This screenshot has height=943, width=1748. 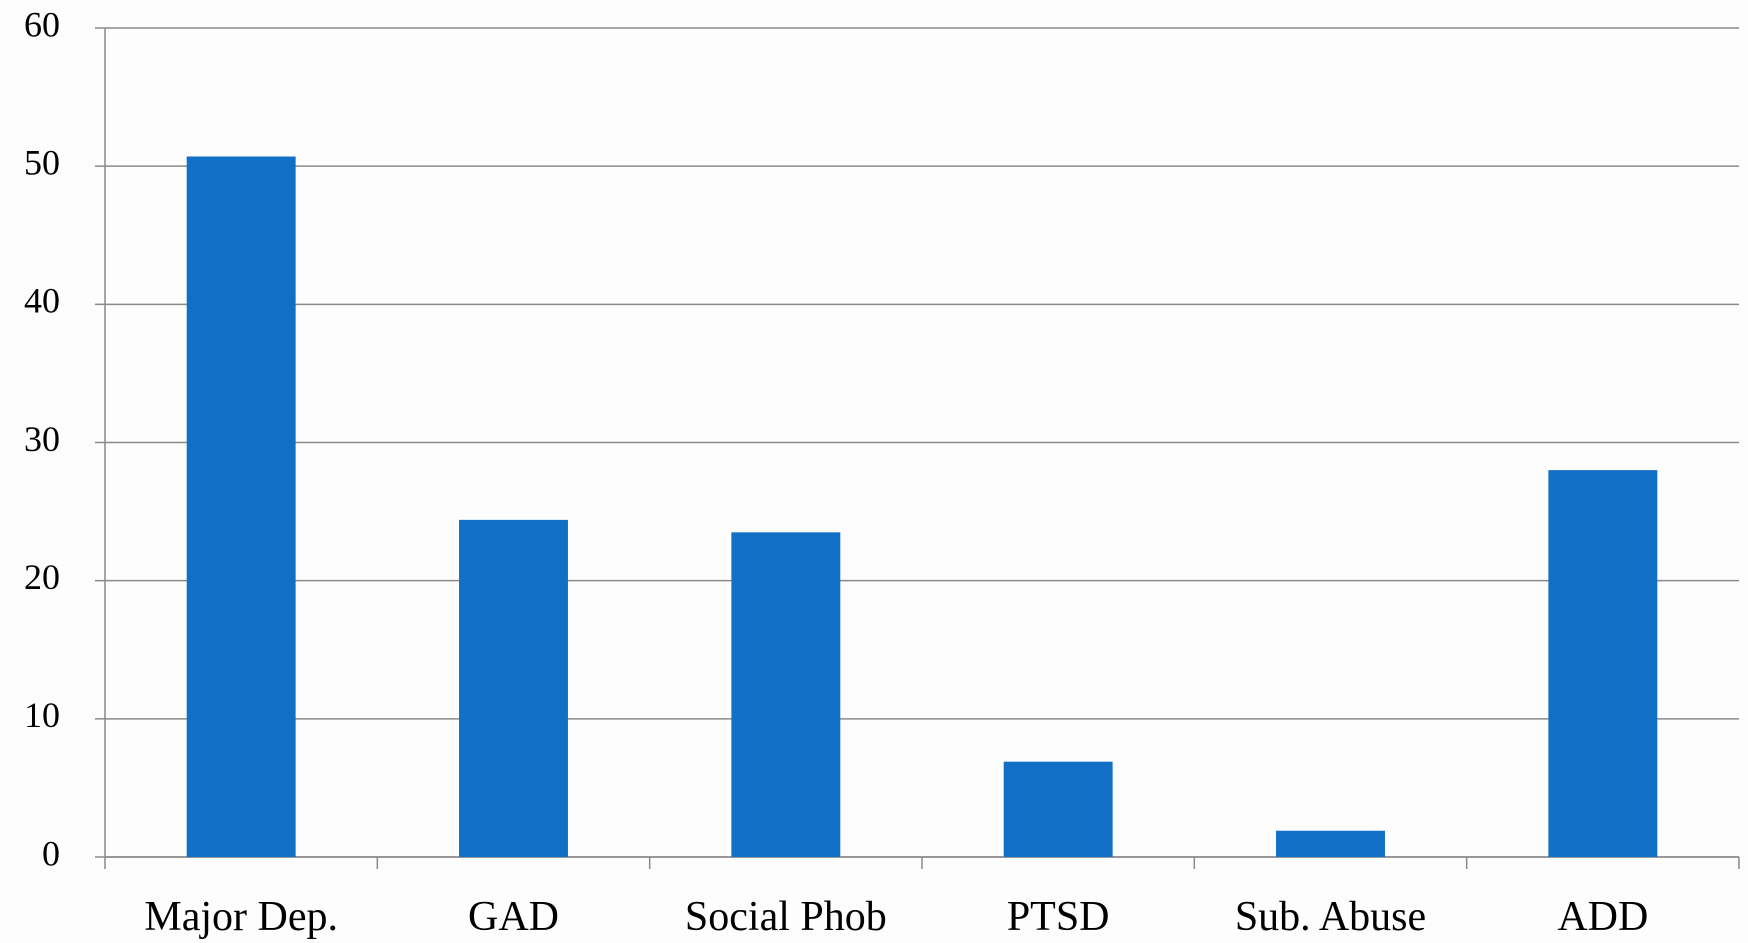 What do you see at coordinates (513, 917) in the screenshot?
I see `x-tick-label: GAD` at bounding box center [513, 917].